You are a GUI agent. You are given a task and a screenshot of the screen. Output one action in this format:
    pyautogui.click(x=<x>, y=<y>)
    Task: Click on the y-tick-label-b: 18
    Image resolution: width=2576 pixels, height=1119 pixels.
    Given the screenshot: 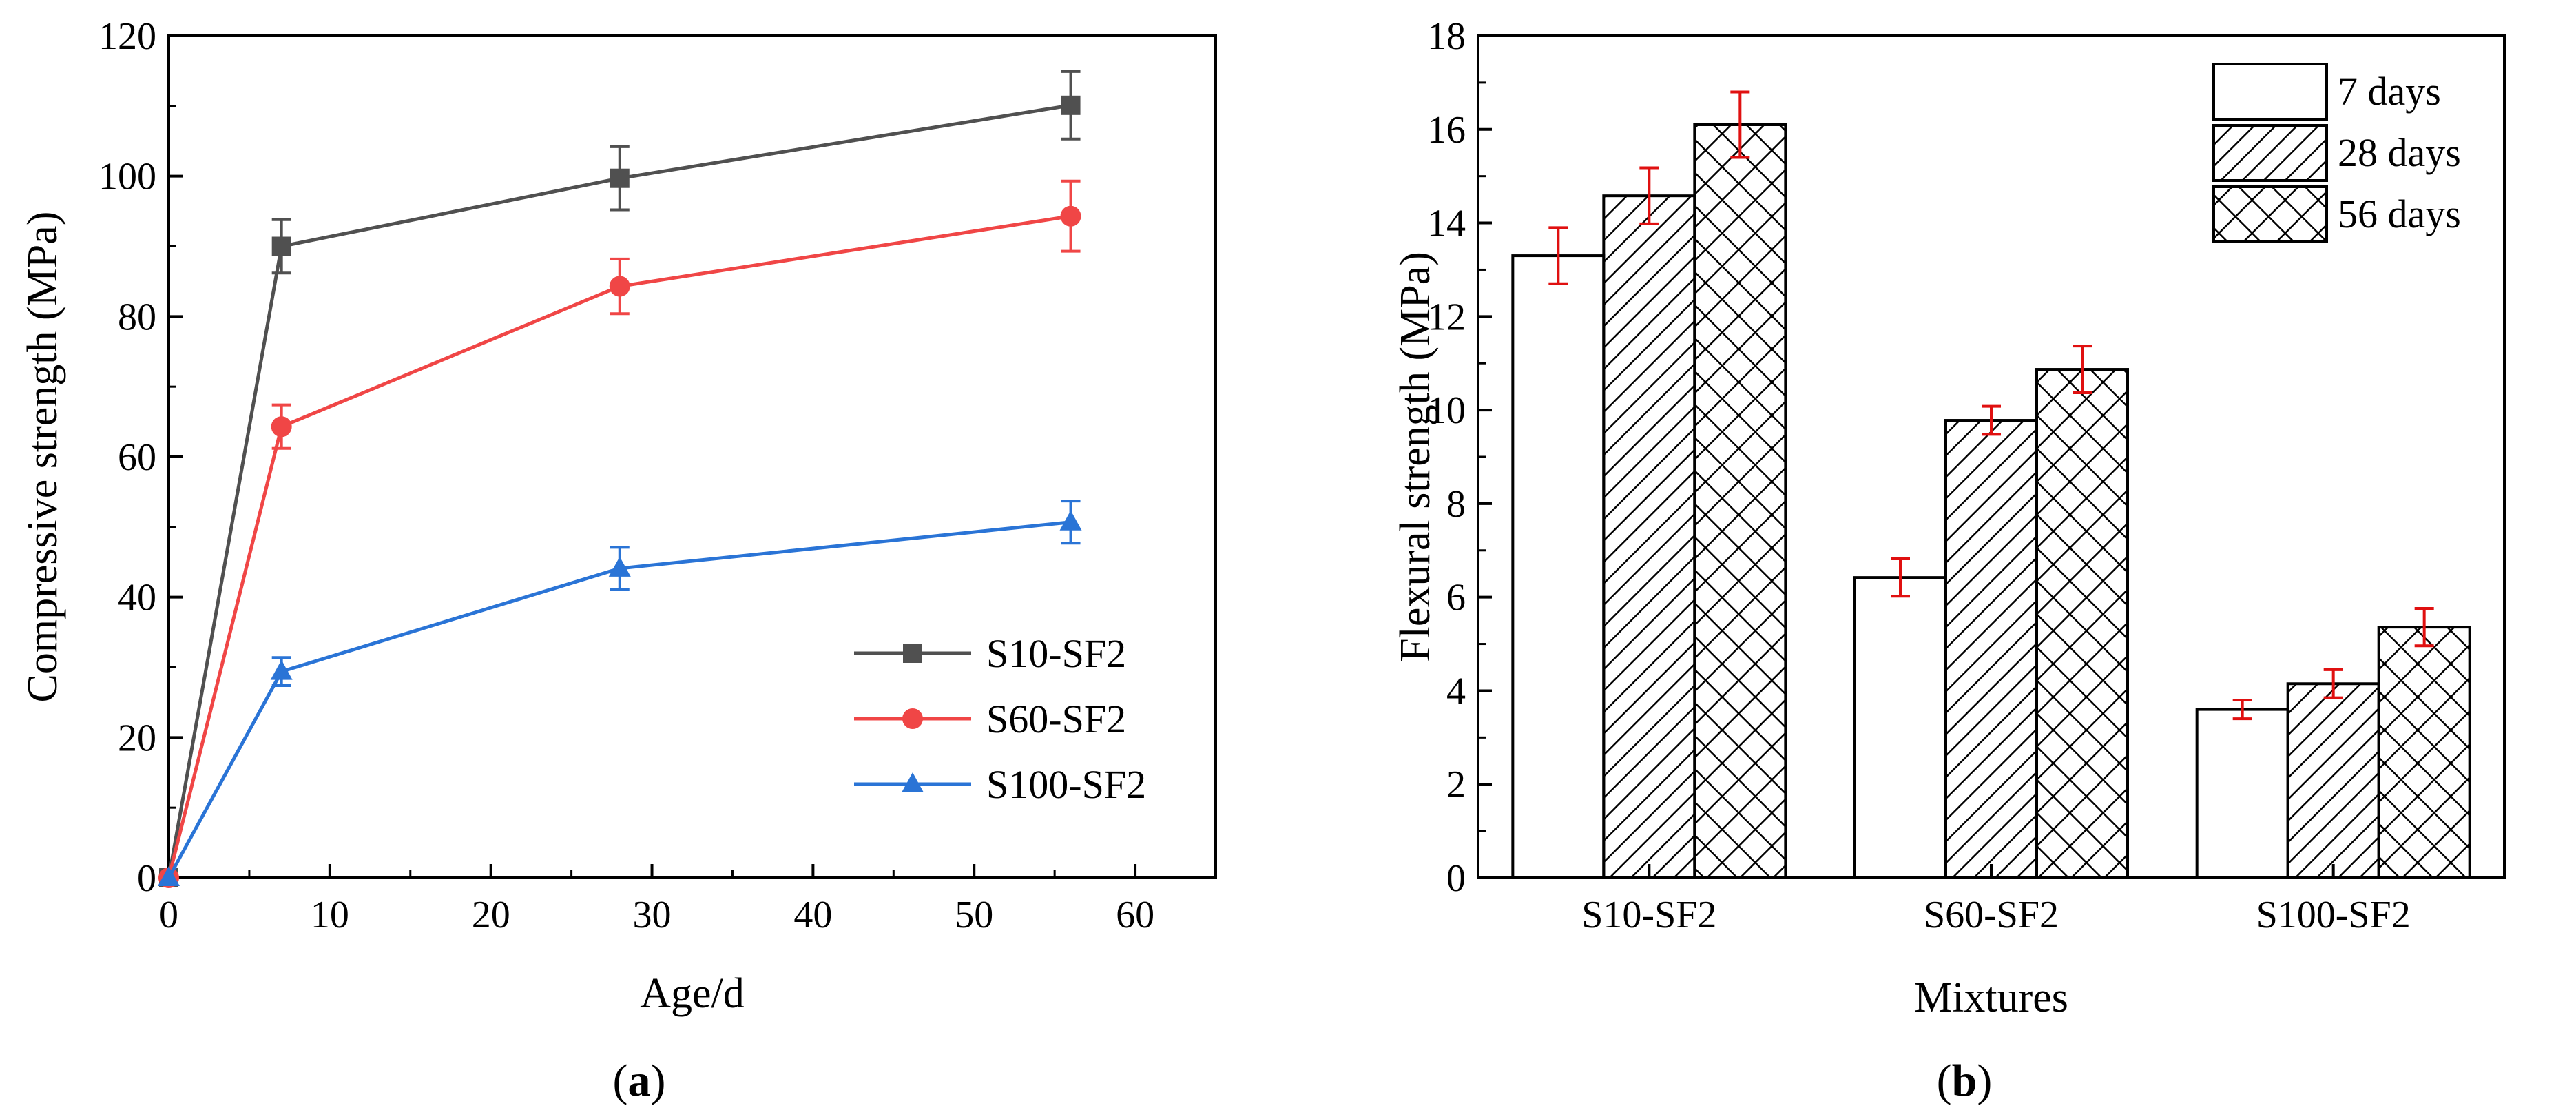 What is the action you would take?
    pyautogui.click(x=1446, y=36)
    